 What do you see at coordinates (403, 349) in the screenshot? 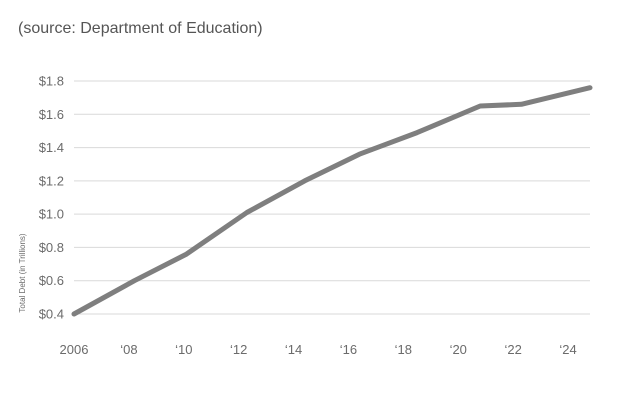
I see `x-tick-label: ‘18` at bounding box center [403, 349].